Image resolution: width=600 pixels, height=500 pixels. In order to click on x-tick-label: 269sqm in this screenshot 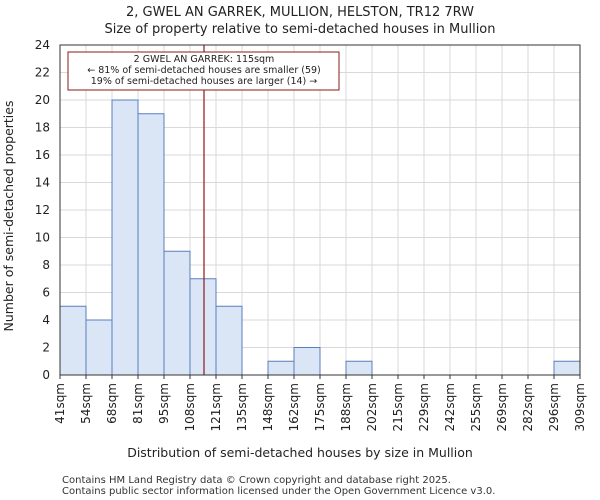, I will do `click(502, 407)`.